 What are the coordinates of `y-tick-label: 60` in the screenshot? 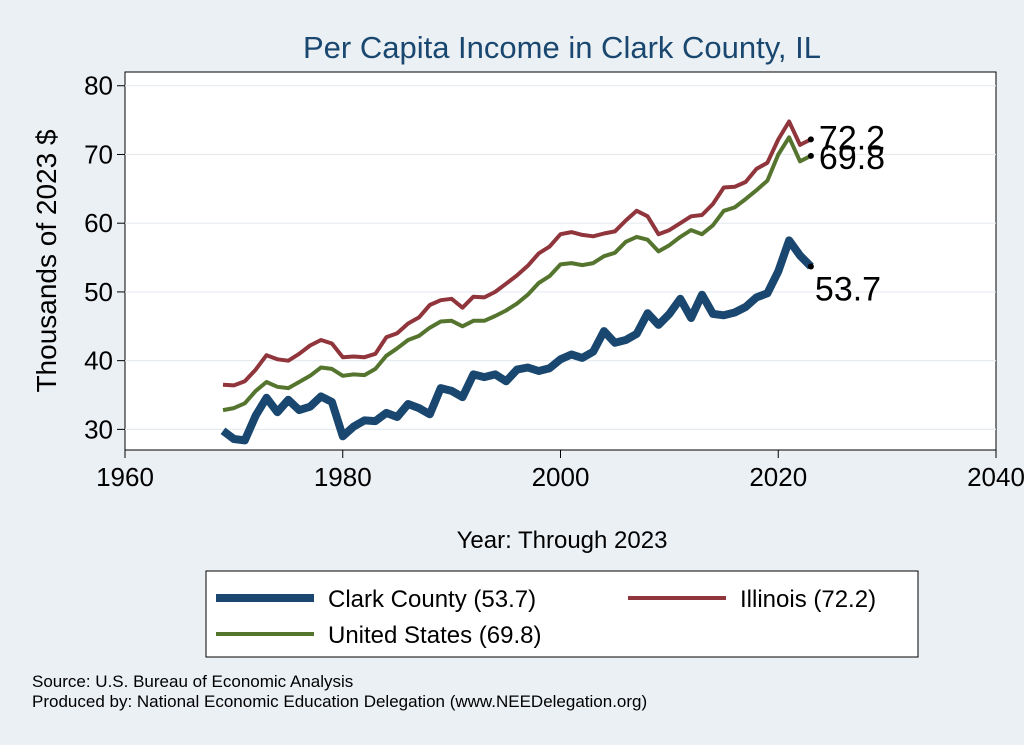 It's located at (98, 223).